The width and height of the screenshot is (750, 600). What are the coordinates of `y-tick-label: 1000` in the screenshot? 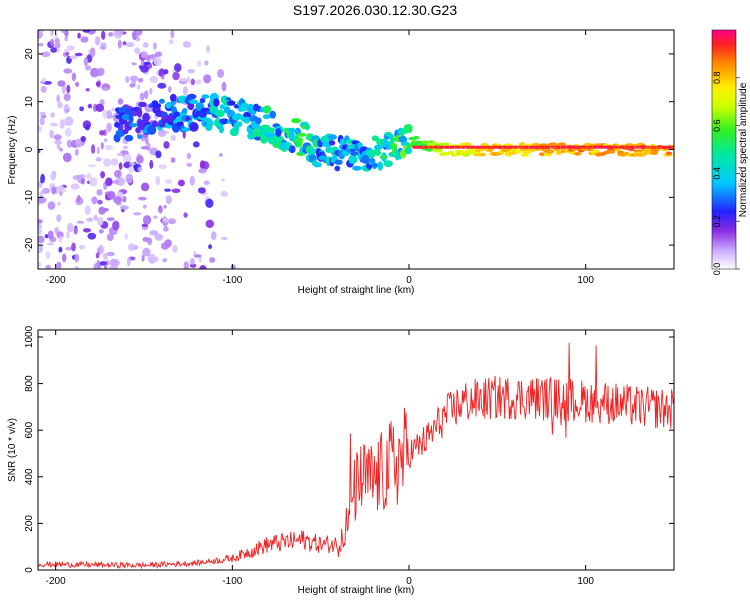 It's located at (29, 336).